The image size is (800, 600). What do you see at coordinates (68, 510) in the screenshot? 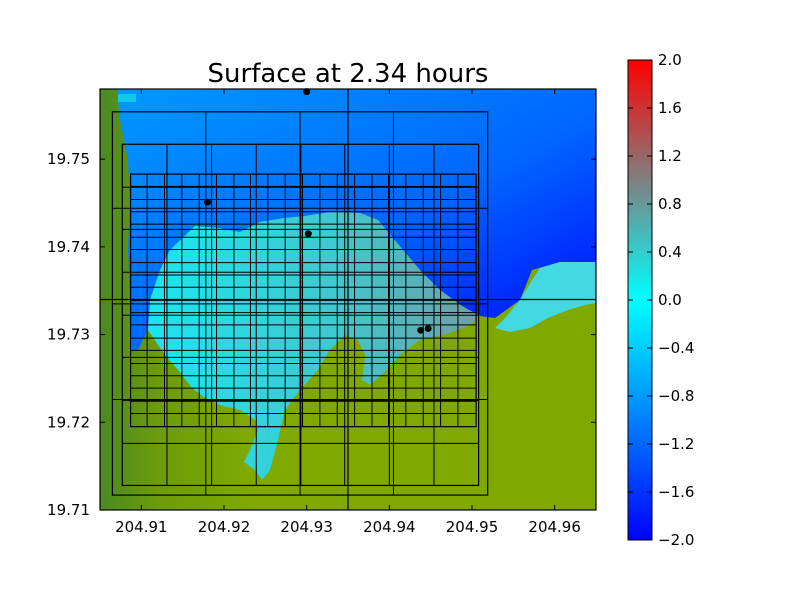
I see `y-tick-label: 19.71` at bounding box center [68, 510].